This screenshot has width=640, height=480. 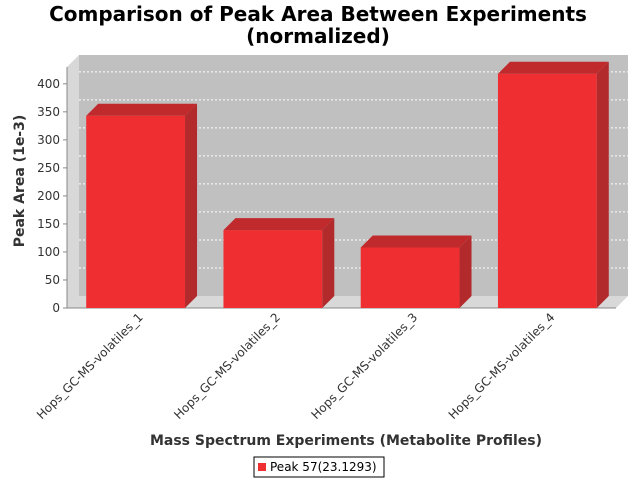 I want to click on y-tick-label: 200, so click(x=48, y=196).